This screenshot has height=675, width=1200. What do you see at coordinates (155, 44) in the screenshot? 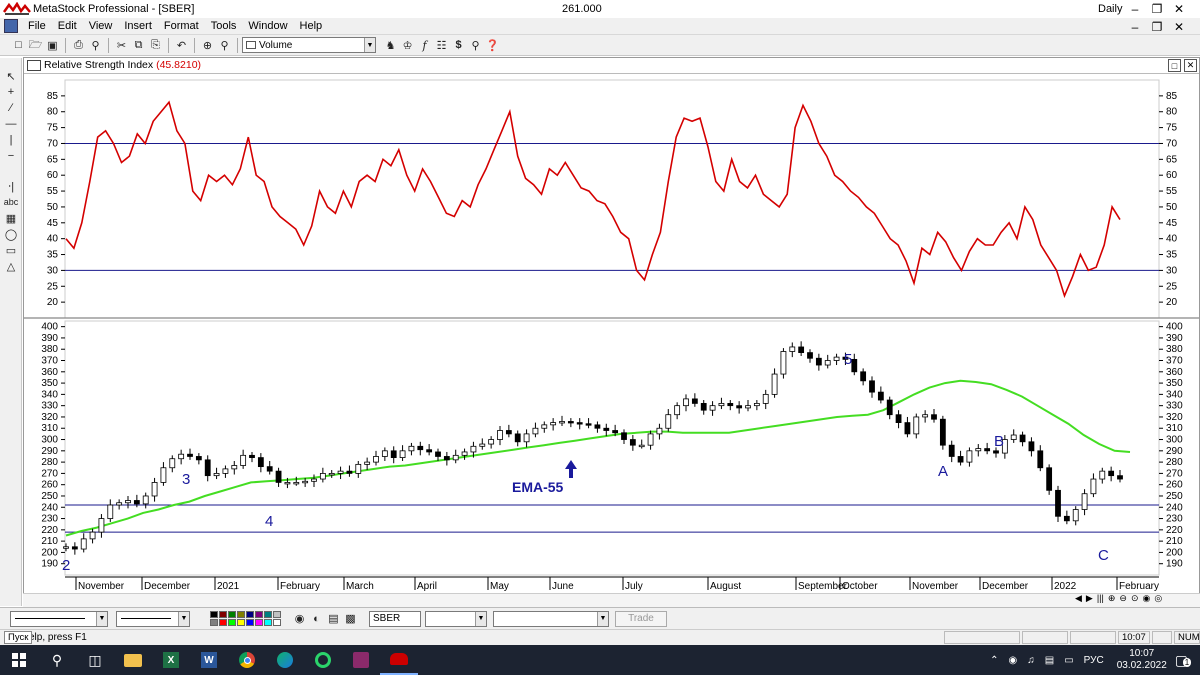
I see `paste-icon: ⎘` at bounding box center [155, 44].